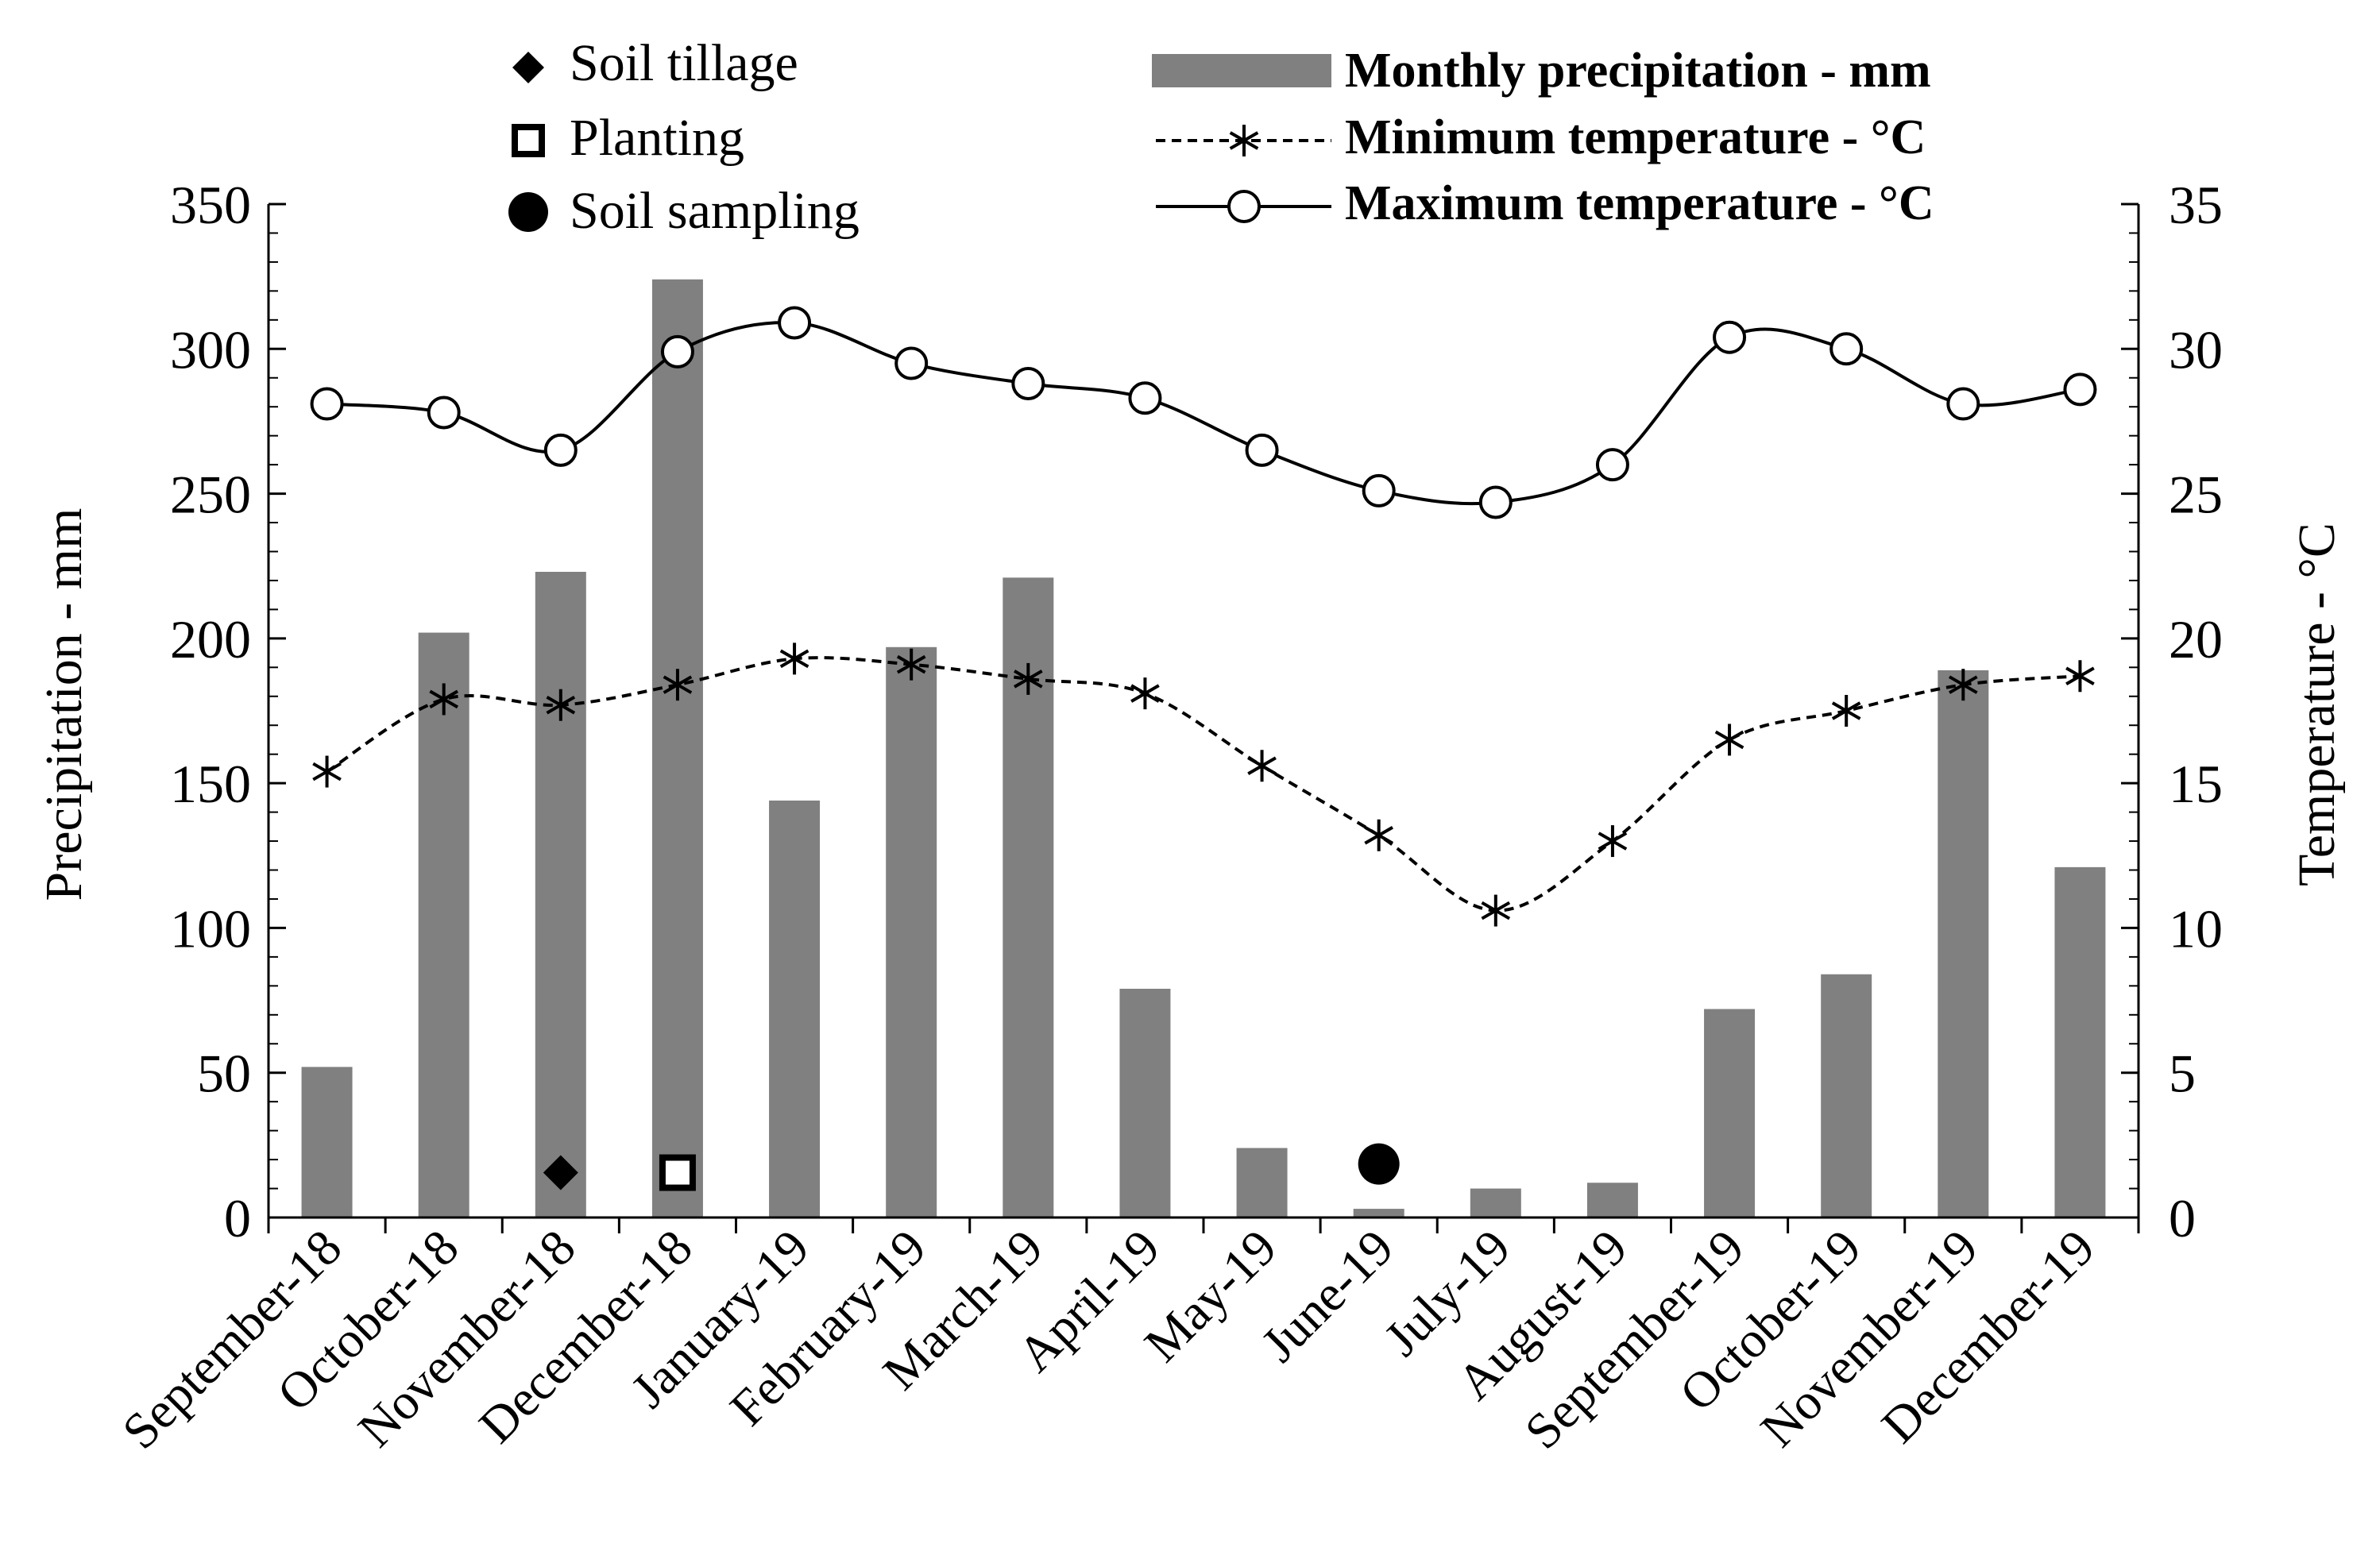  I want to click on y2-tick-label: 25, so click(2196, 495).